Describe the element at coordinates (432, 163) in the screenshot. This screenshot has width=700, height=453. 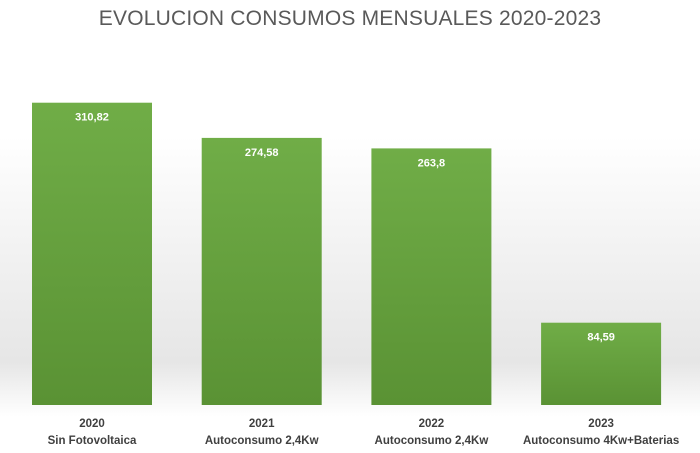
I see `data-label-2022: 263,8` at that location.